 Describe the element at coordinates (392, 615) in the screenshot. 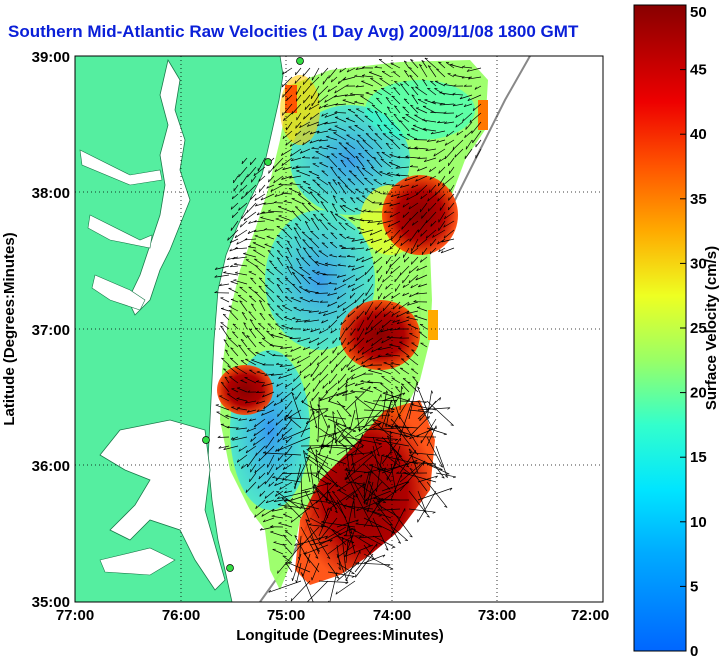

I see `lon-tick: 74:00` at that location.